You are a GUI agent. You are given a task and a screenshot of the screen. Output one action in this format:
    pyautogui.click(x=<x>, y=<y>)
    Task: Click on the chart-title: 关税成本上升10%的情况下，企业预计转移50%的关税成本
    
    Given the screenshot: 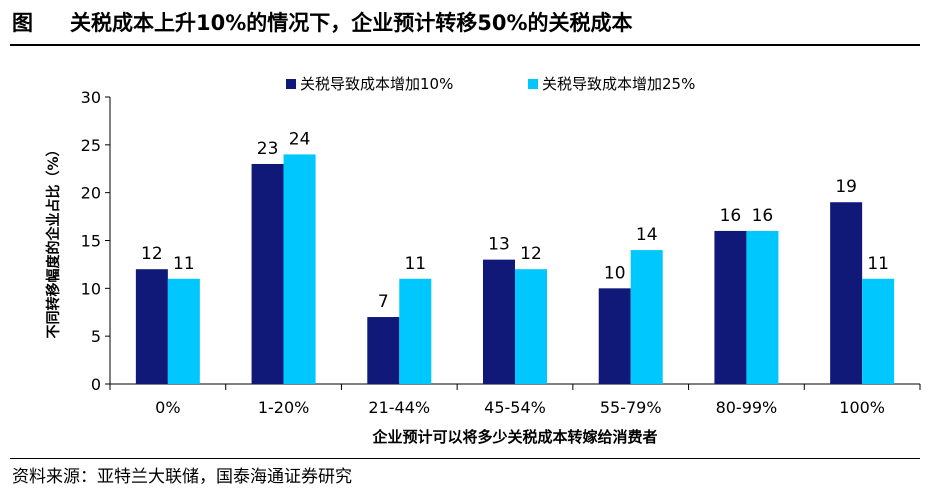 What is the action you would take?
    pyautogui.click(x=351, y=23)
    